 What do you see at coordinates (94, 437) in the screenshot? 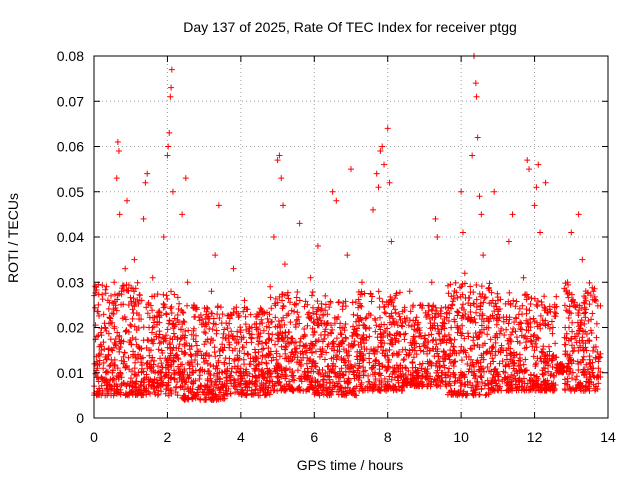
I see `x-tick-label: 0` at bounding box center [94, 437].